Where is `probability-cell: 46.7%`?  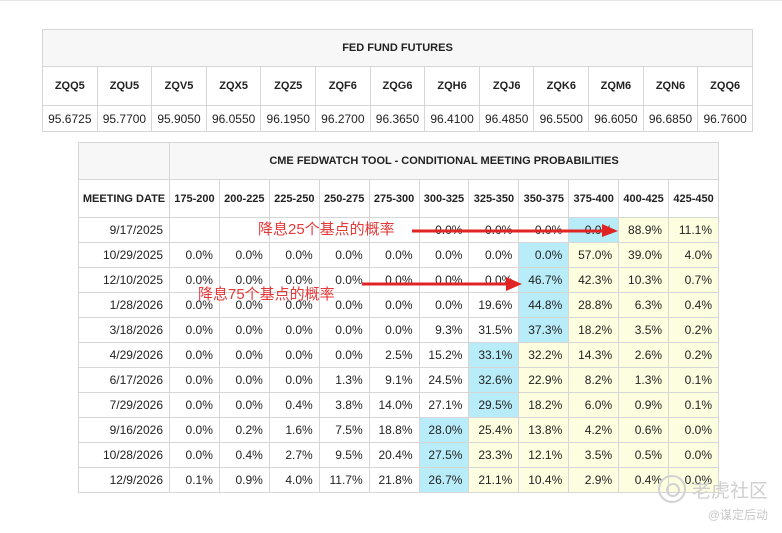
probability-cell: 46.7% is located at coordinates (544, 280).